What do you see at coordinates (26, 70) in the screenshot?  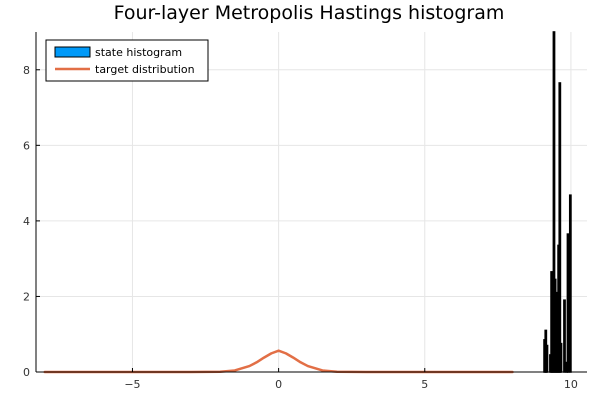 I see `y-tick-label-4: 8` at bounding box center [26, 70].